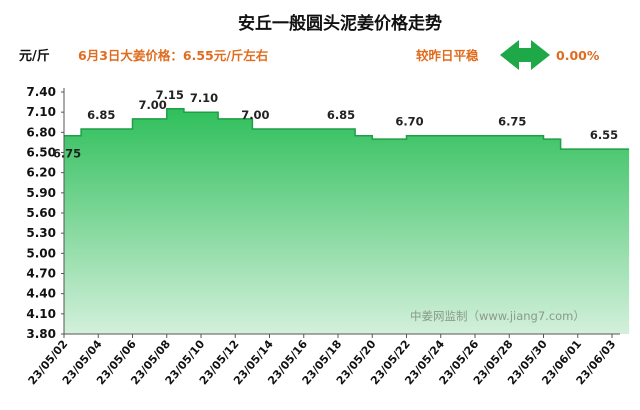 This screenshot has height=410, width=640. Describe the element at coordinates (41, 334) in the screenshot. I see `y-tick-label: 3.80` at that location.